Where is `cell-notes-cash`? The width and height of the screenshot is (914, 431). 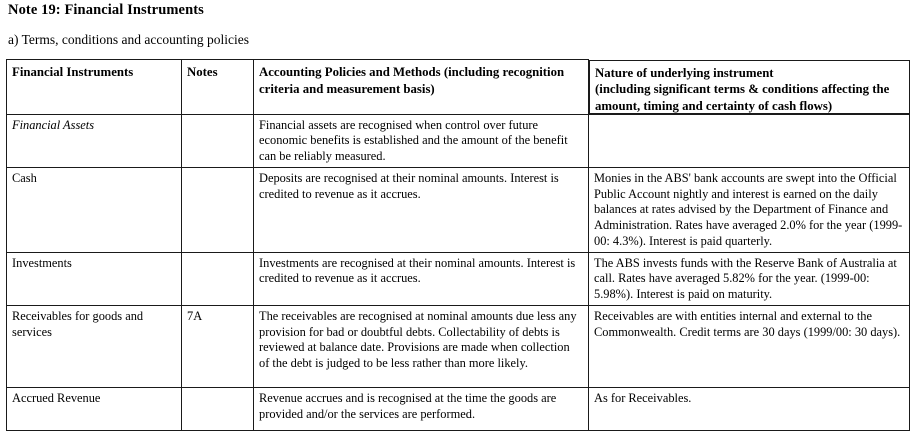 cell-notes-cash is located at coordinates (217, 209).